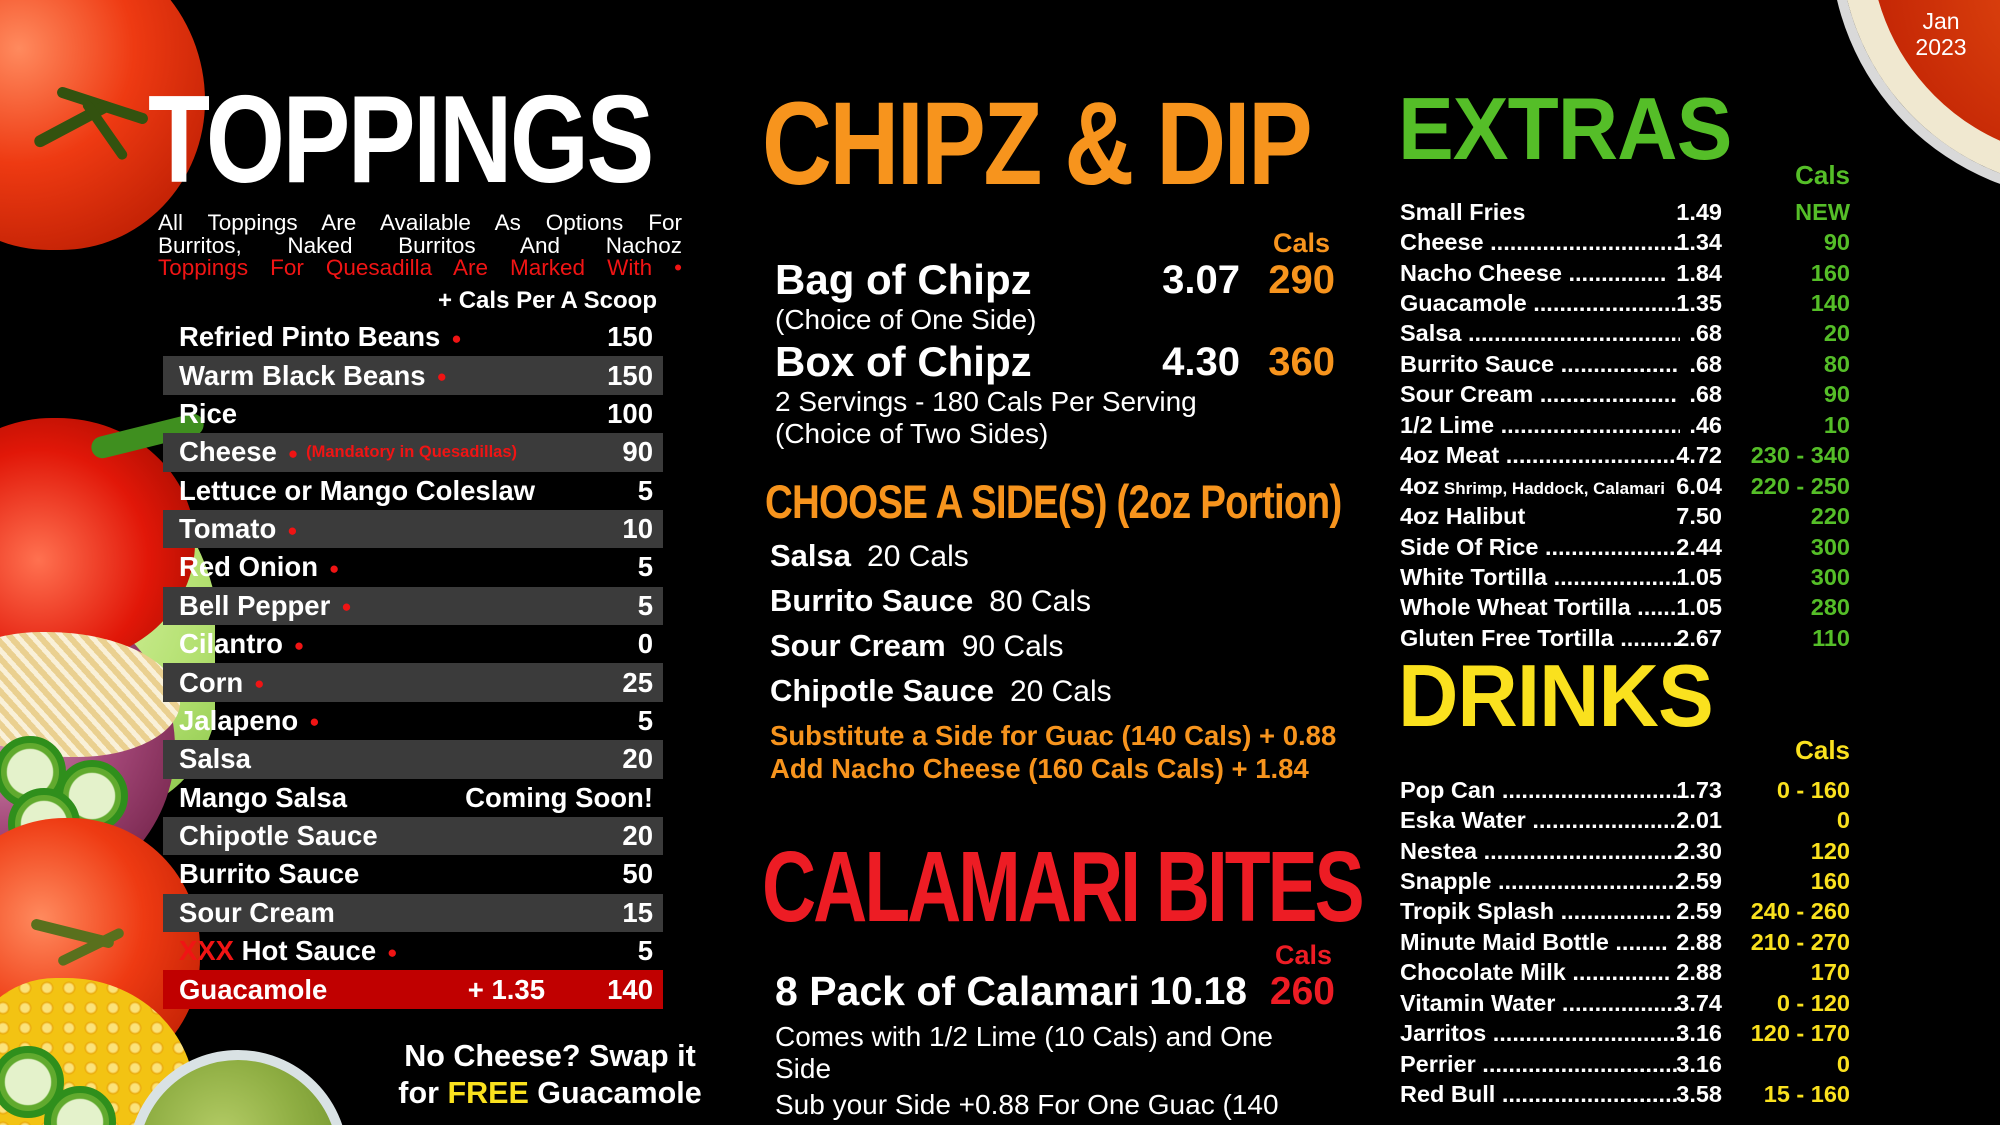 Image resolution: width=2000 pixels, height=1125 pixels. I want to click on item-name-text: Nestea, so click(1439, 850).